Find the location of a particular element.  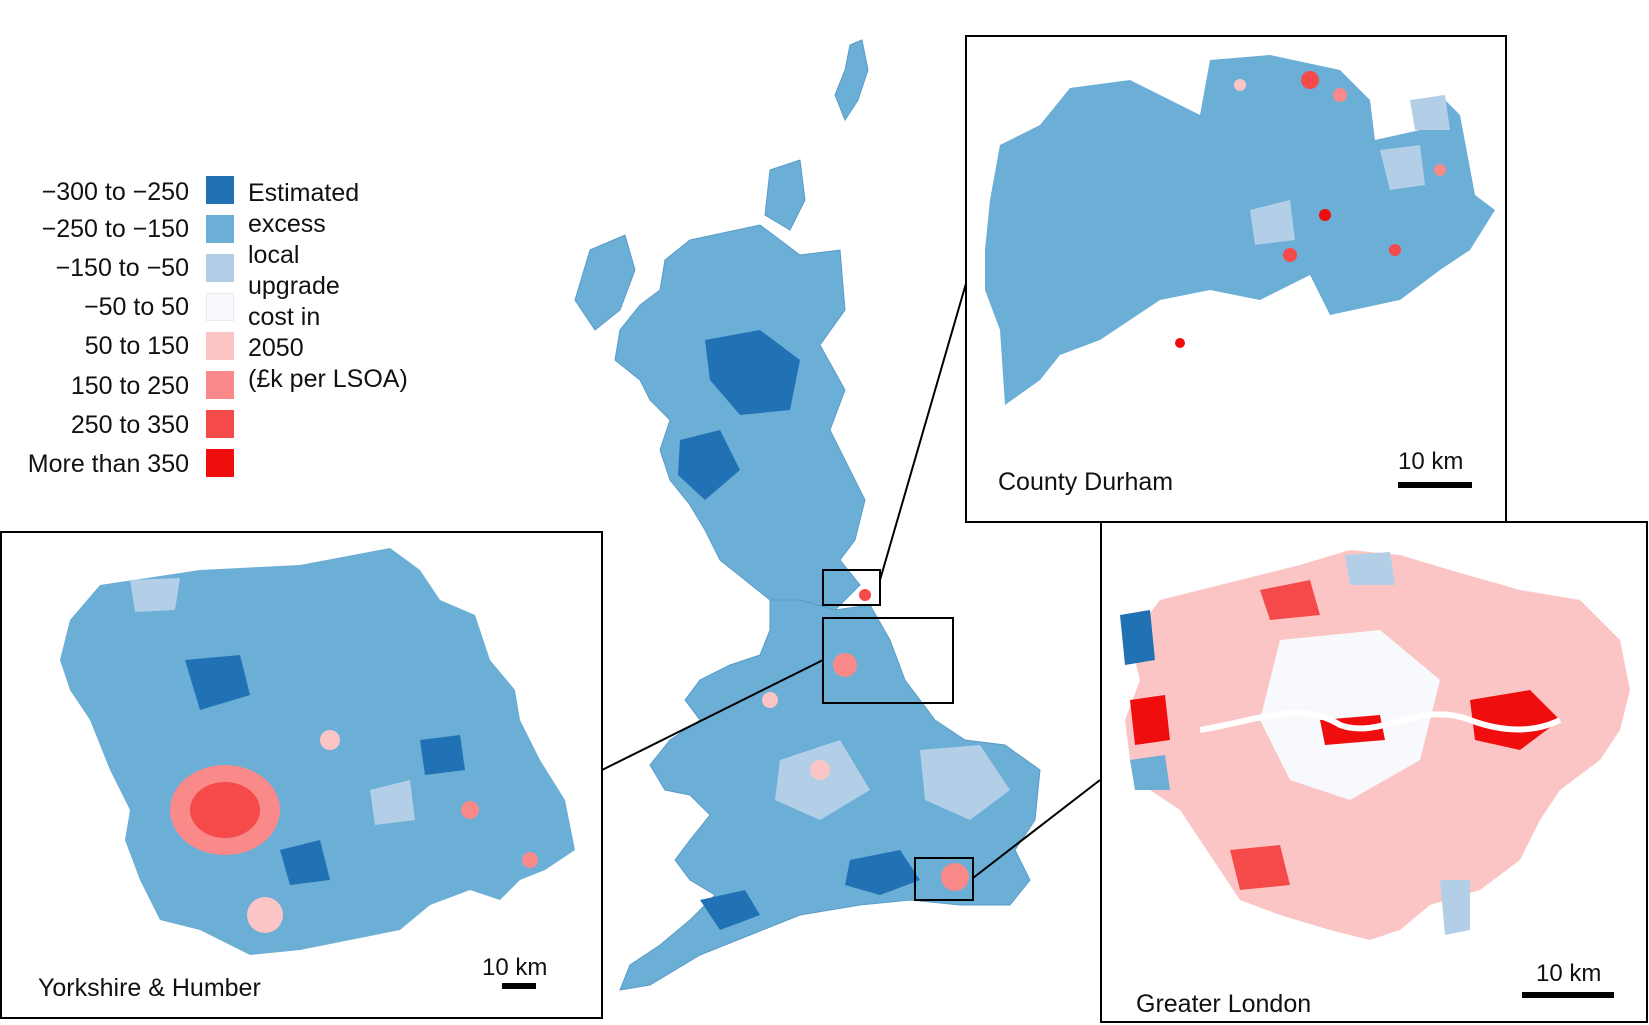

red-dot-manchester is located at coordinates (770, 700).